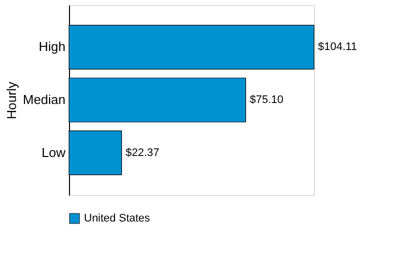  Describe the element at coordinates (44, 99) in the screenshot. I see `y-tick-label: Median` at that location.